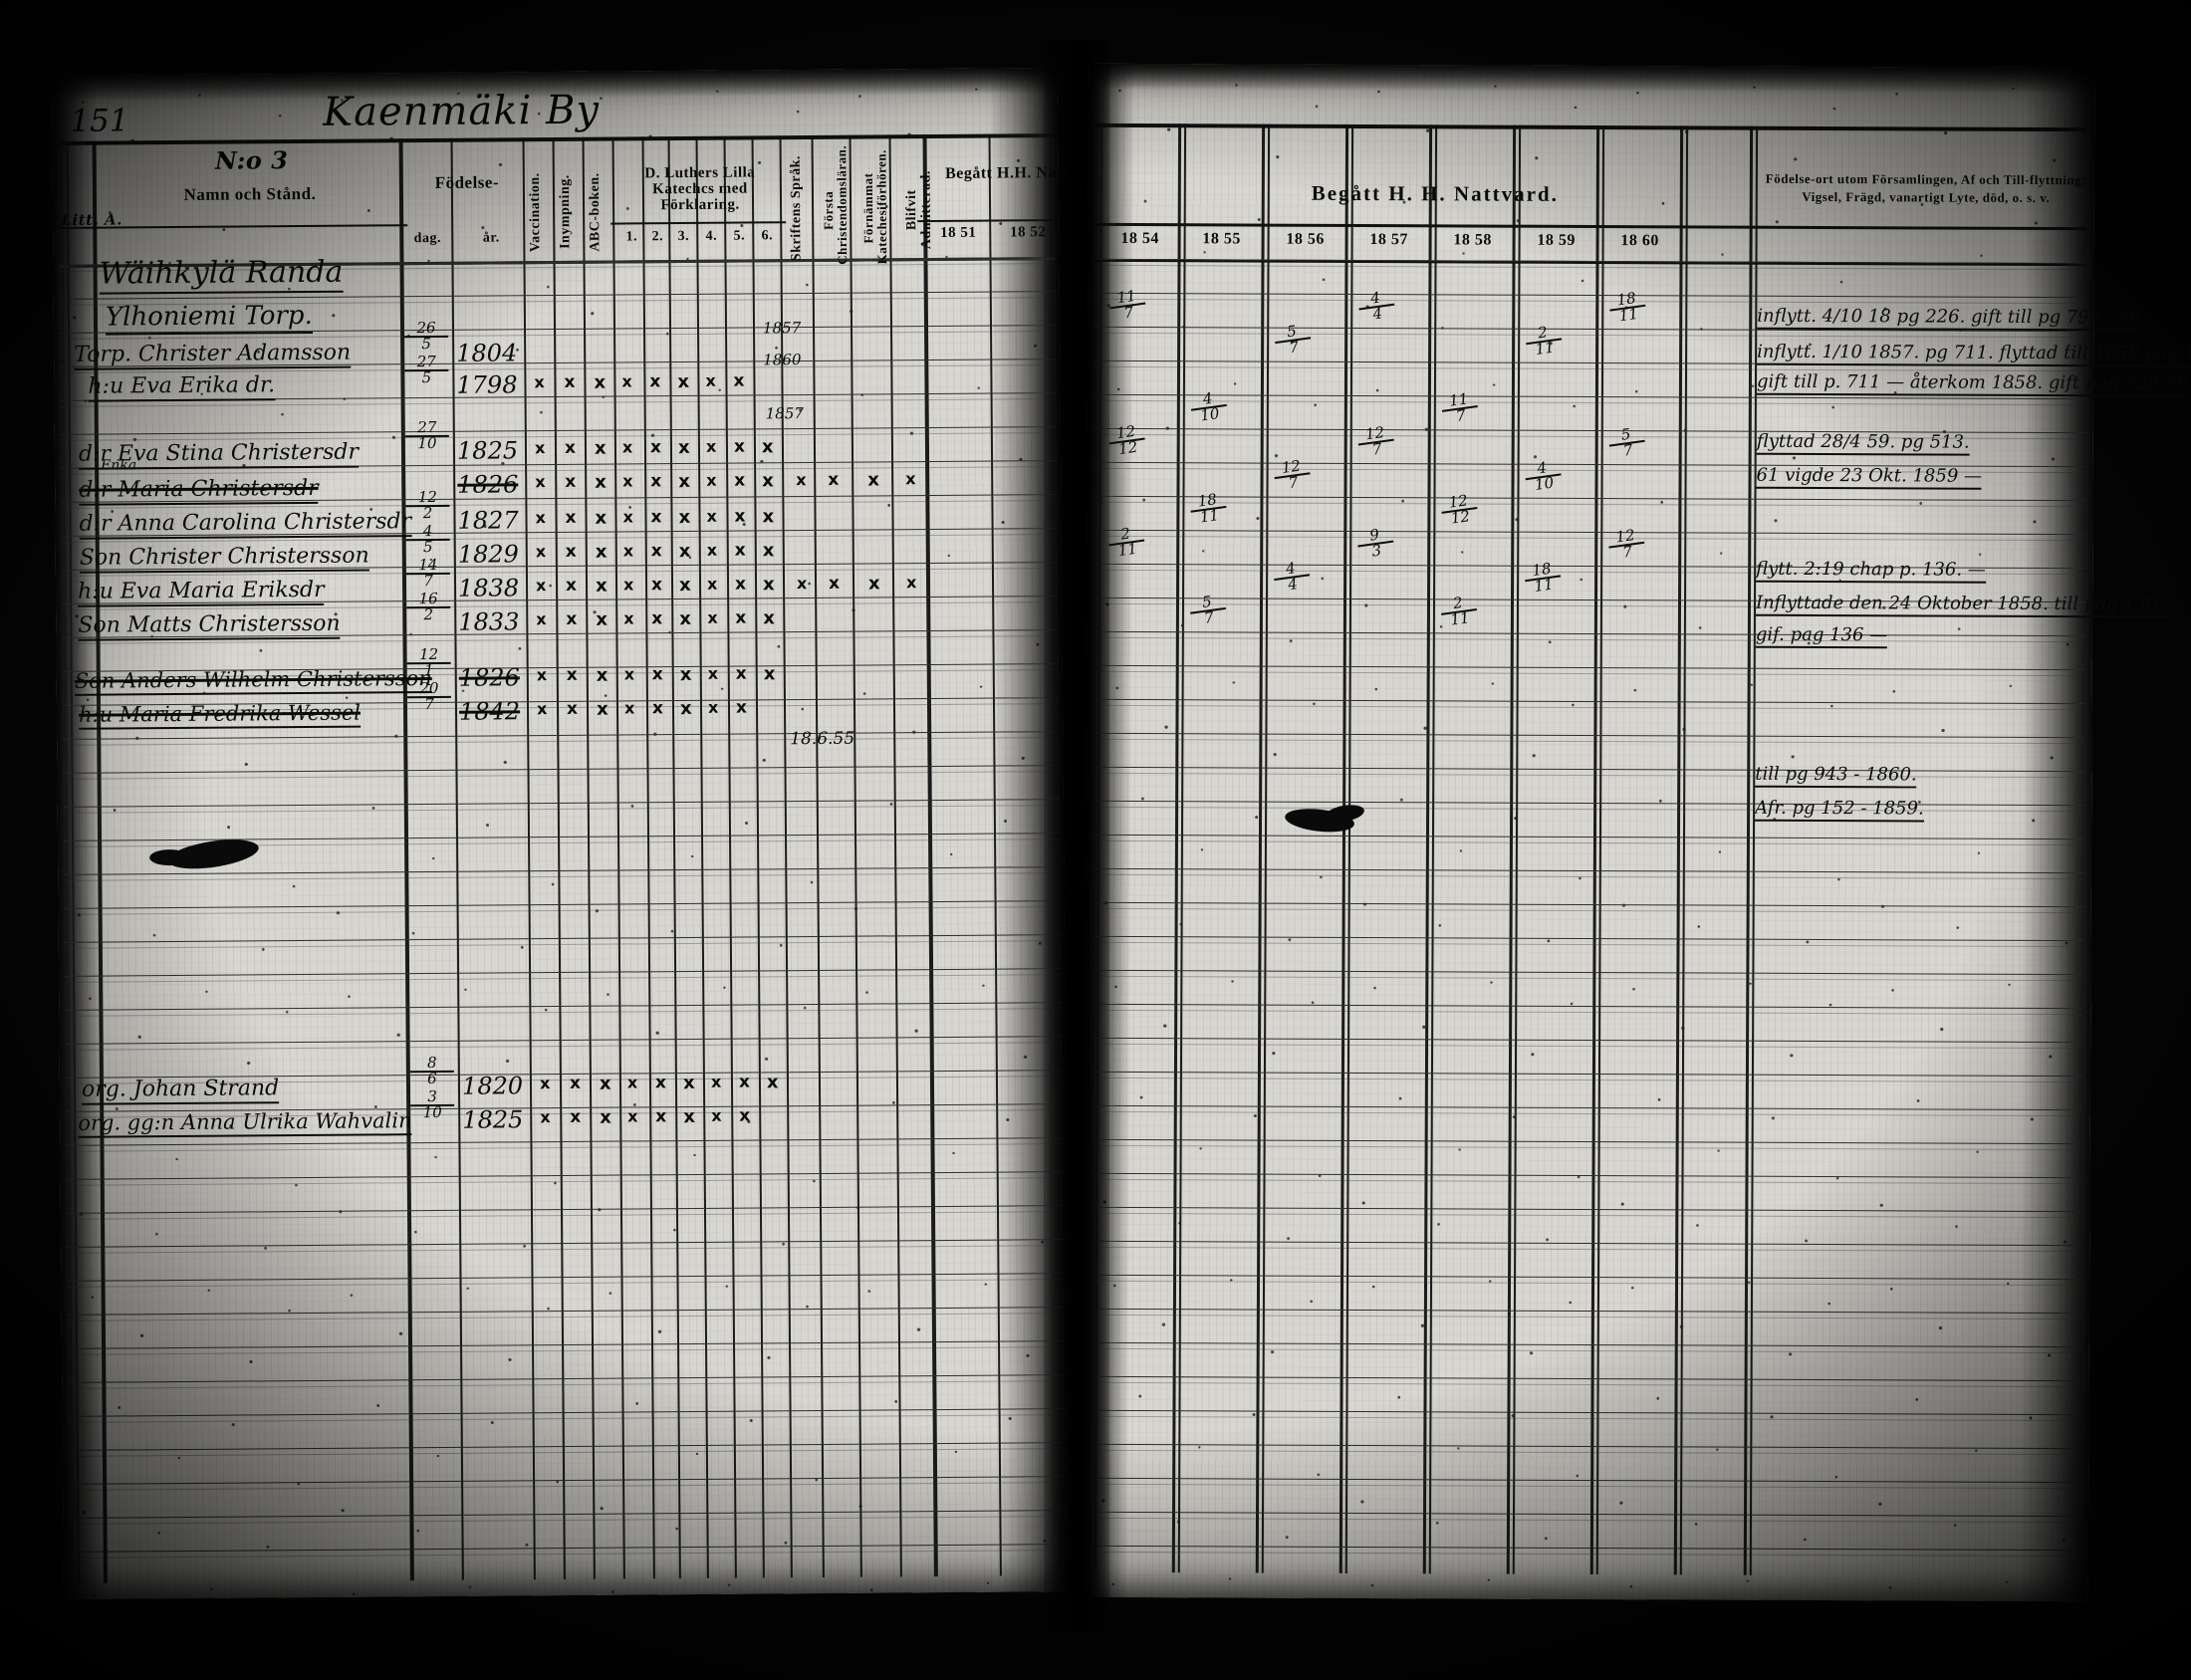 This screenshot has height=1680, width=2191. I want to click on header-catechism-6: 6., so click(767, 236).